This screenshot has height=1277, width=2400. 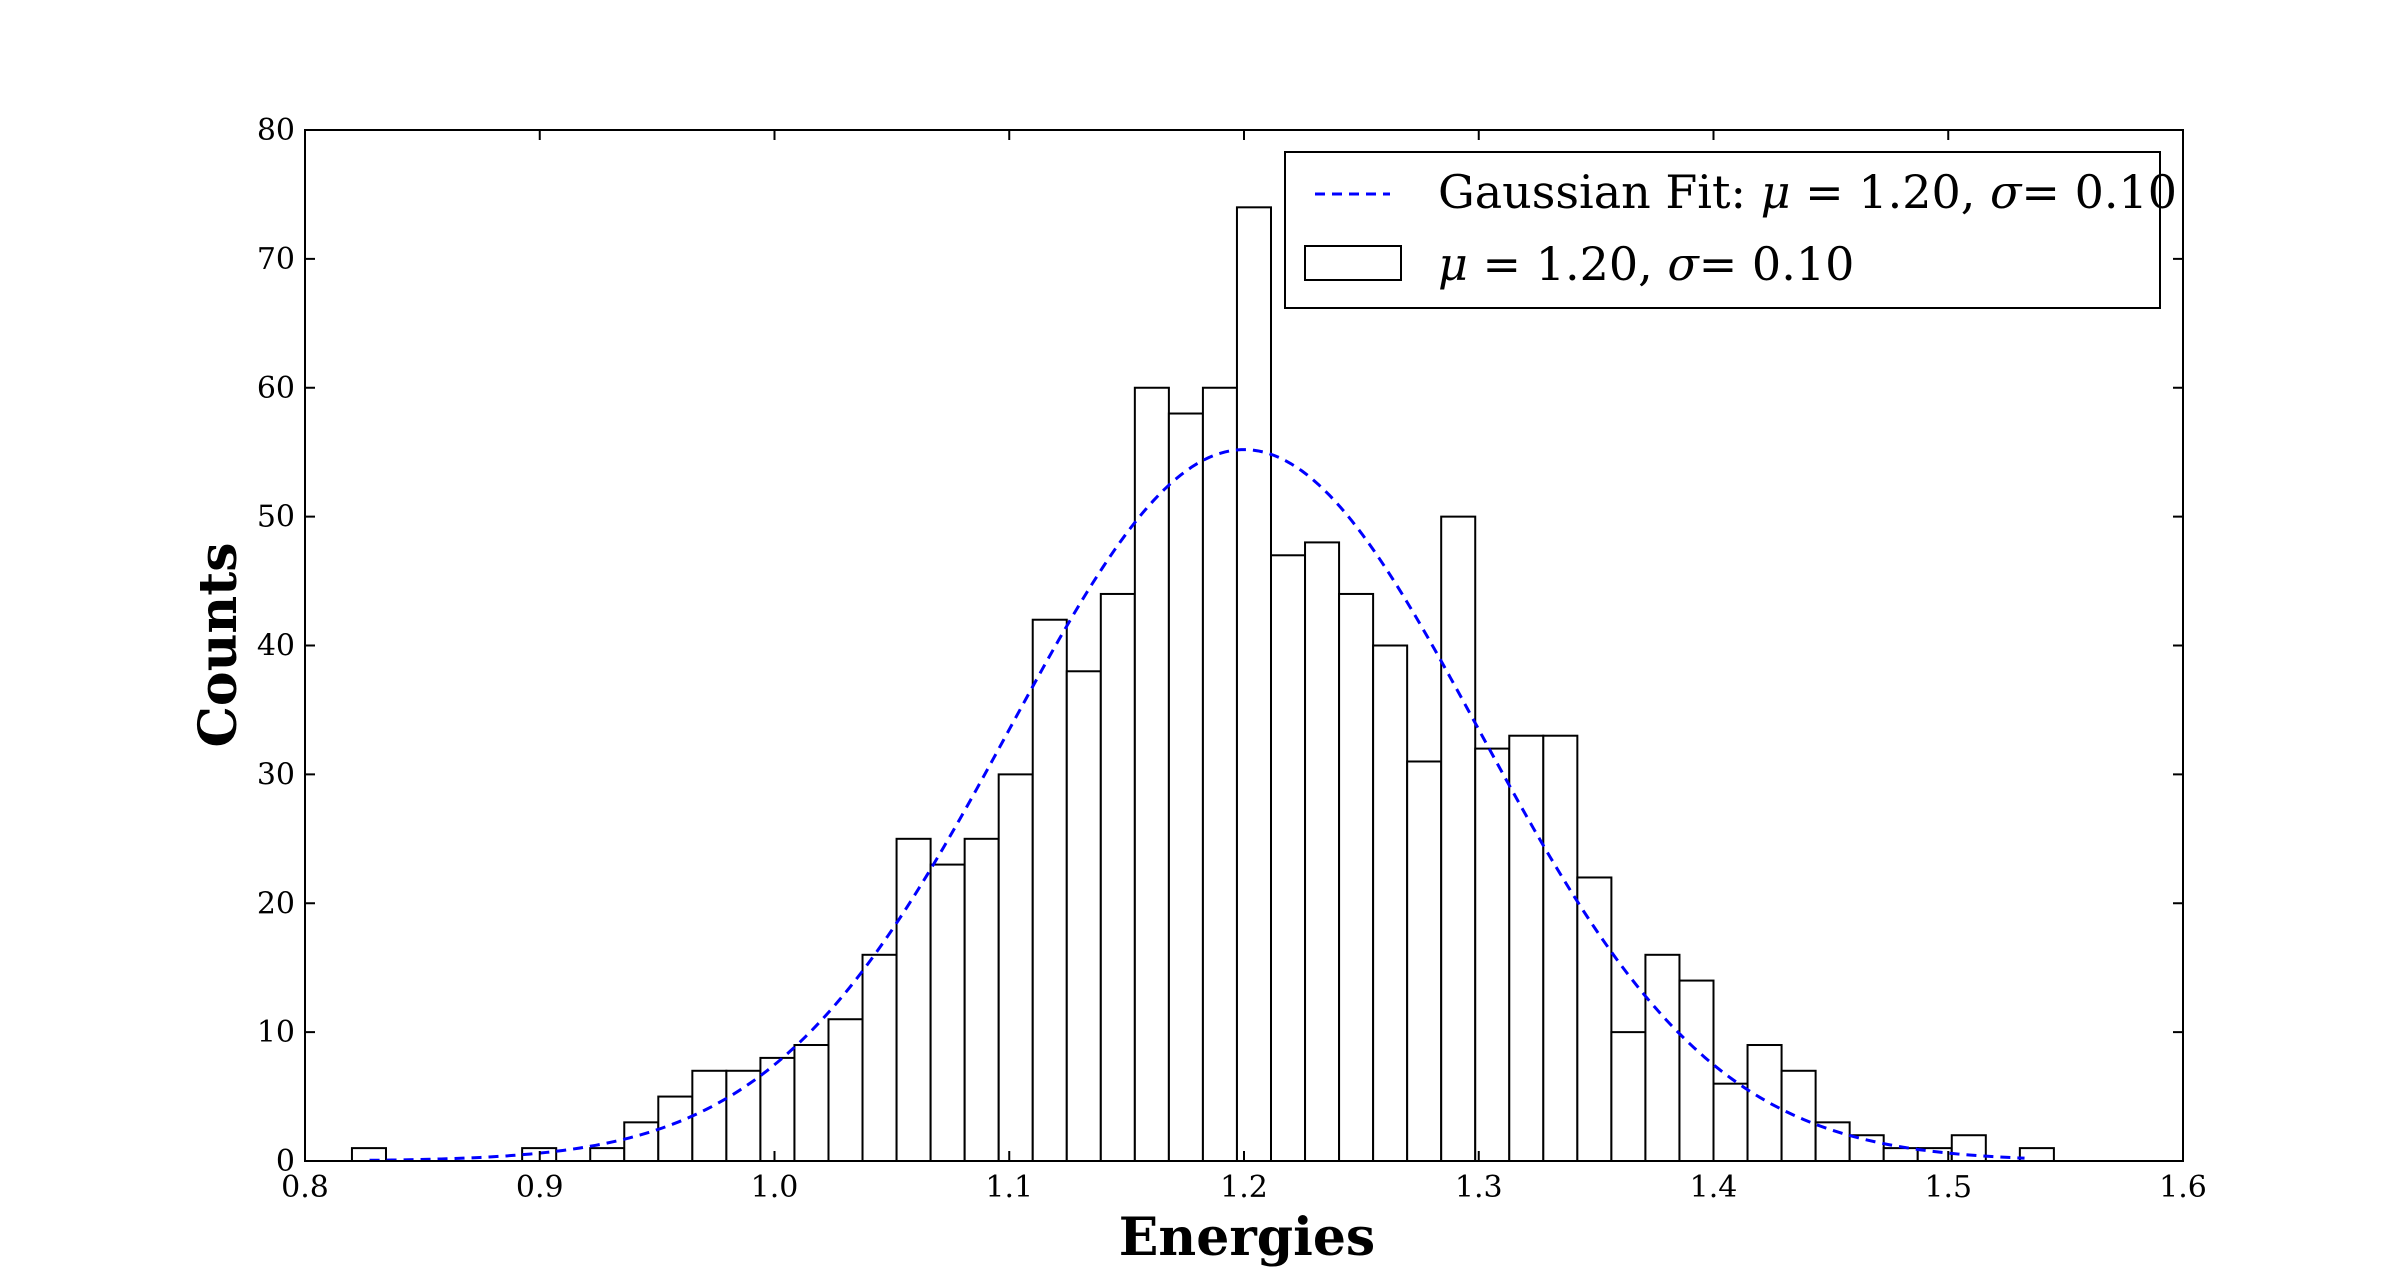 I want to click on legend-fit-sigma-value: = 0.10, so click(x=2099, y=192).